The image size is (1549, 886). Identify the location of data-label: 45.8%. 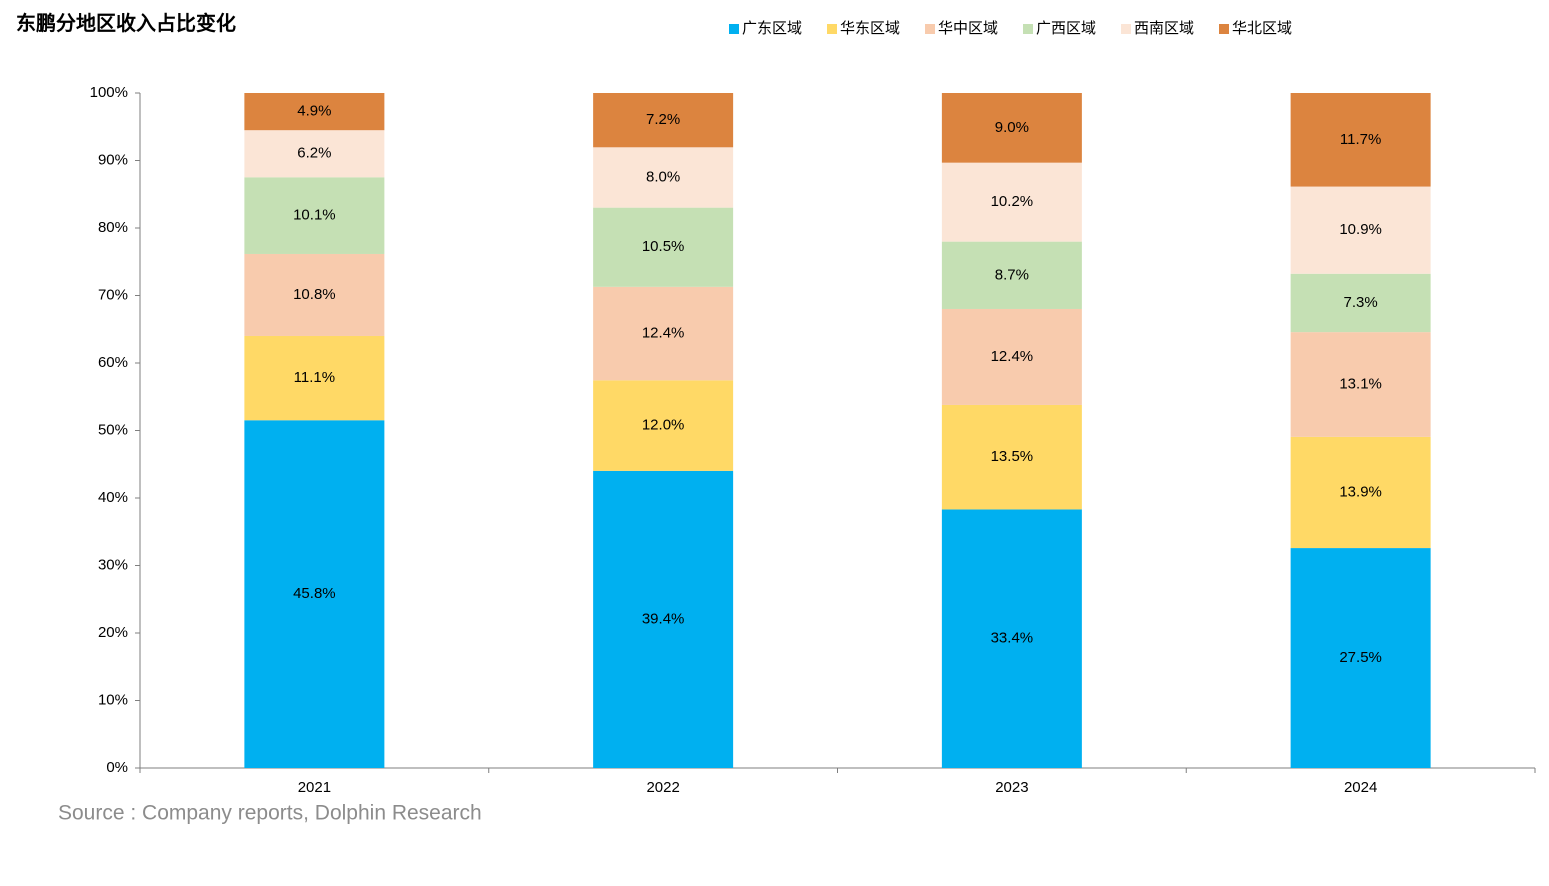
(314, 593).